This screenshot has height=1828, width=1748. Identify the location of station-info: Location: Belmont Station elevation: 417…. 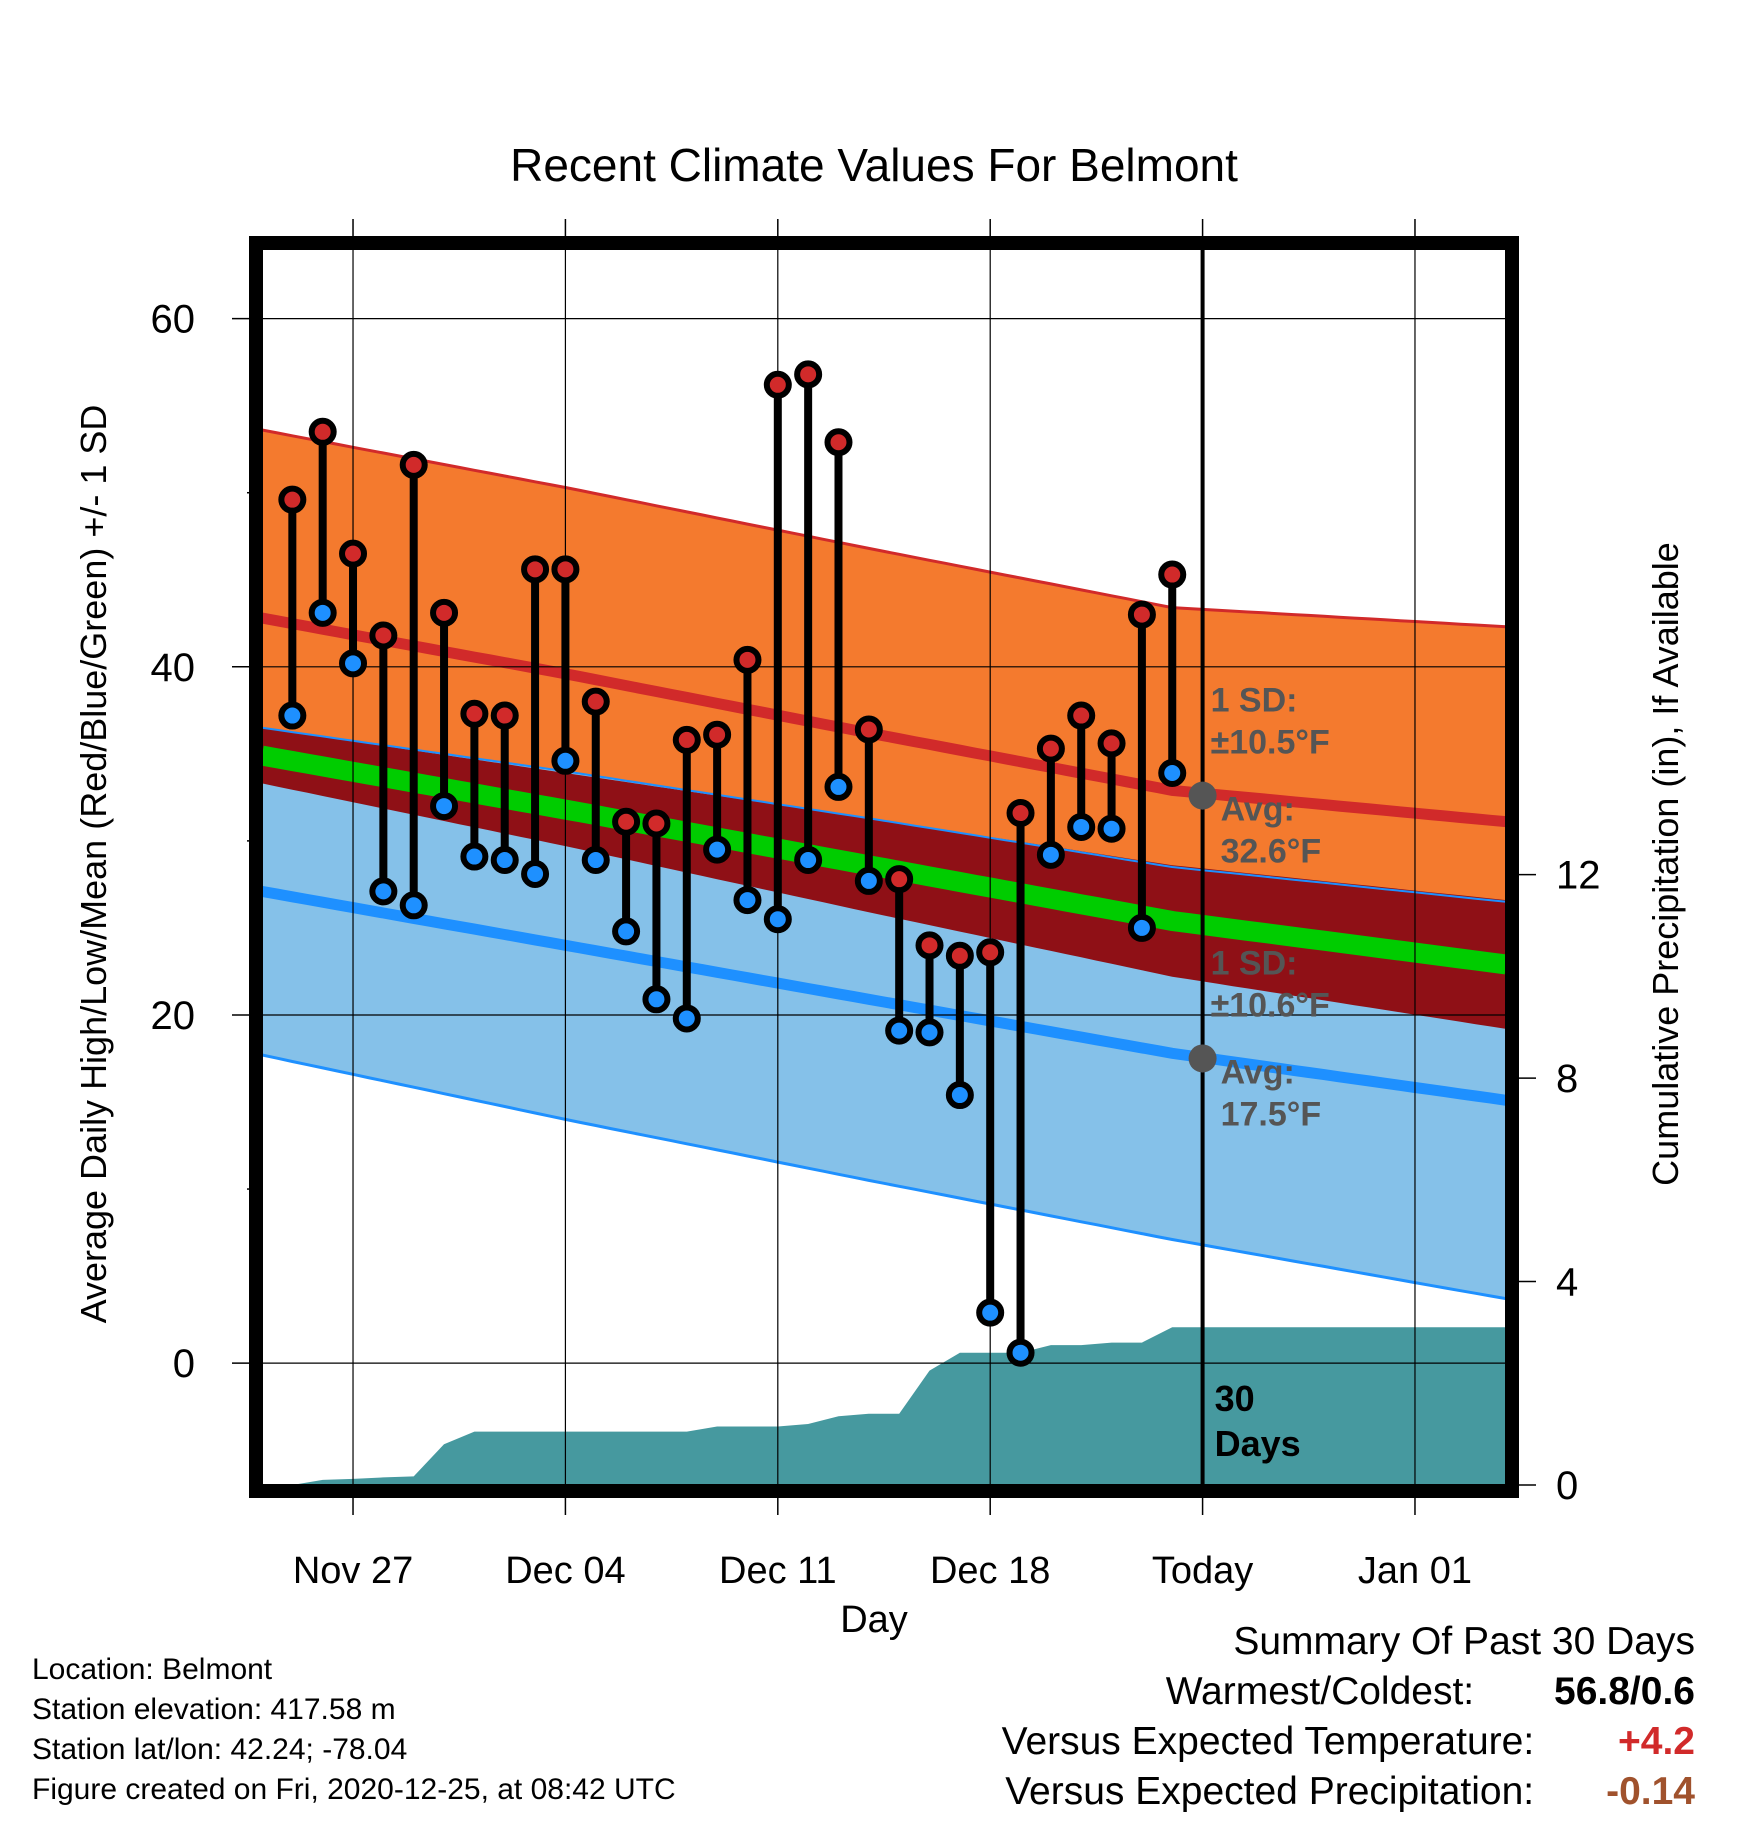
(354, 1730).